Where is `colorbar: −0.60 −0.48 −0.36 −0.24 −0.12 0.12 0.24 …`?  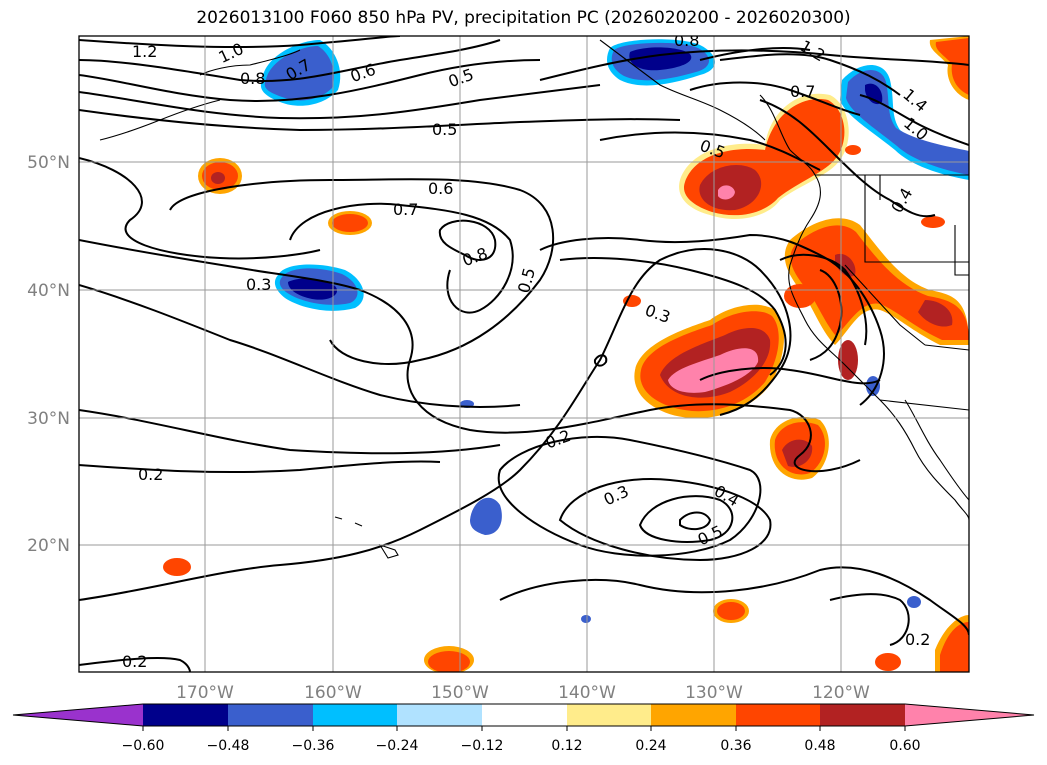
colorbar: −0.60 −0.48 −0.36 −0.24 −0.12 0.12 0.24 … is located at coordinates (523, 728).